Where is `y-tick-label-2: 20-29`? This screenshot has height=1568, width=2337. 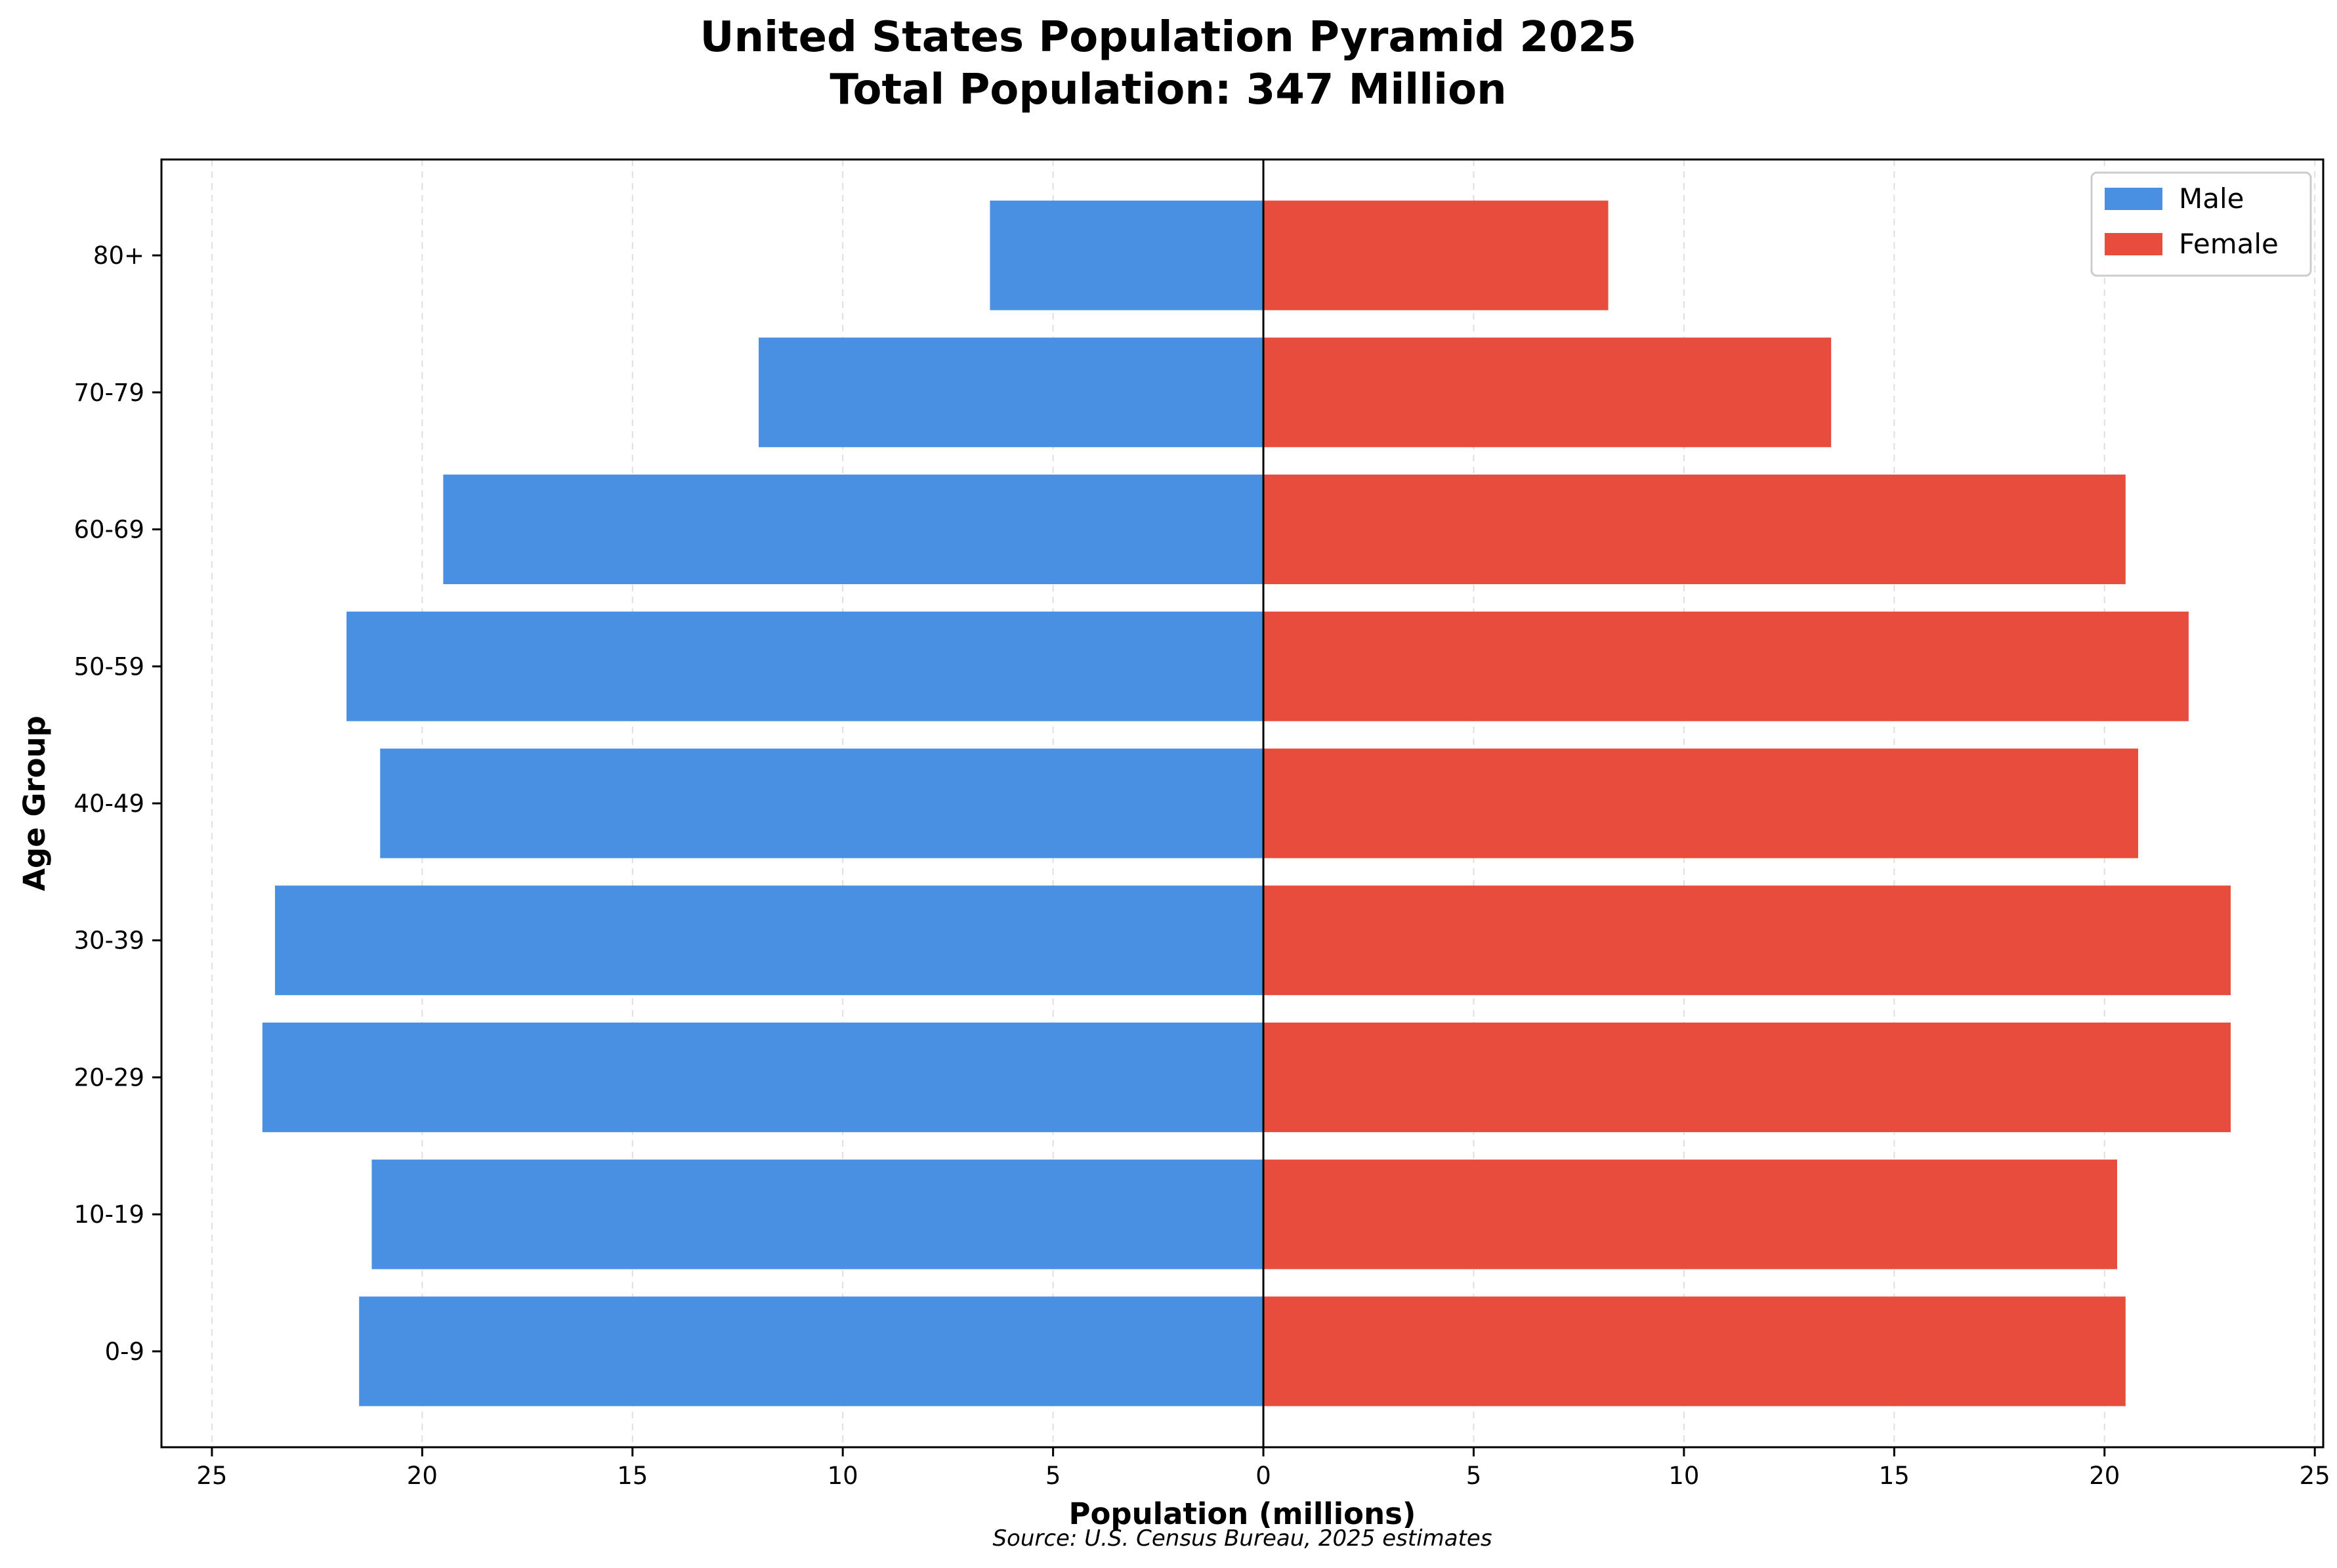 y-tick-label-2: 20-29 is located at coordinates (109, 1077).